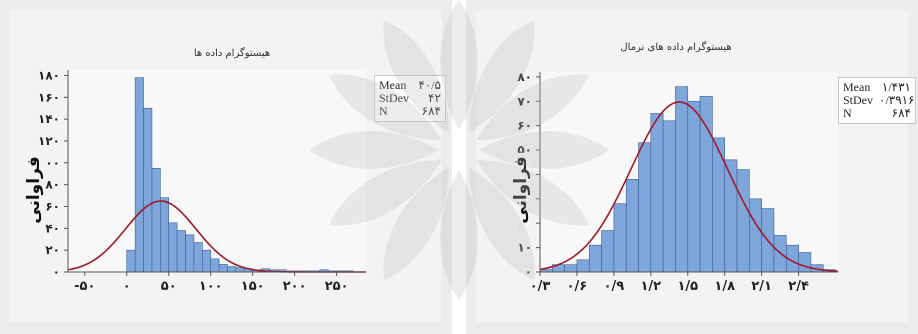 Image resolution: width=918 pixels, height=334 pixels. I want to click on x-tick-label: ۵۰, so click(169, 286).